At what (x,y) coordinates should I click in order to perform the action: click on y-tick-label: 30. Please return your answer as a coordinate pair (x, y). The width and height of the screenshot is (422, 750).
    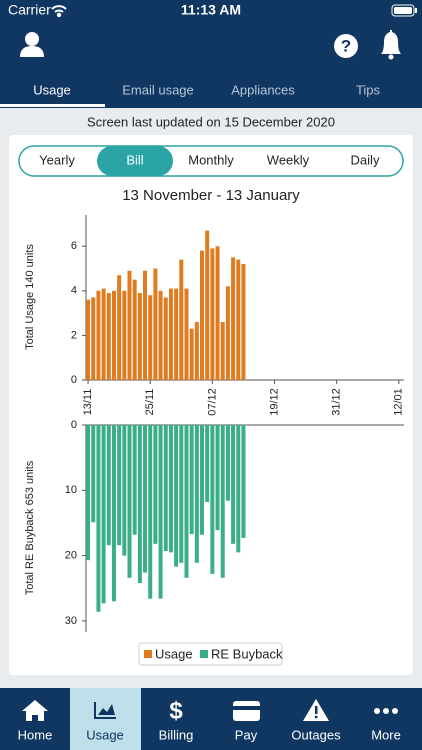
    Looking at the image, I should click on (71, 621).